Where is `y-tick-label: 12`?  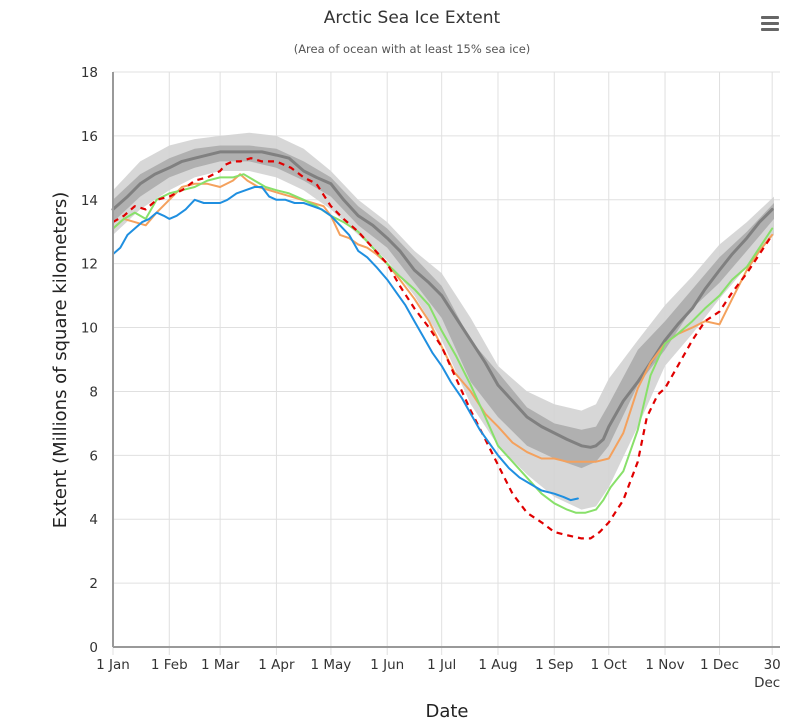 y-tick-label: 12 is located at coordinates (89, 265).